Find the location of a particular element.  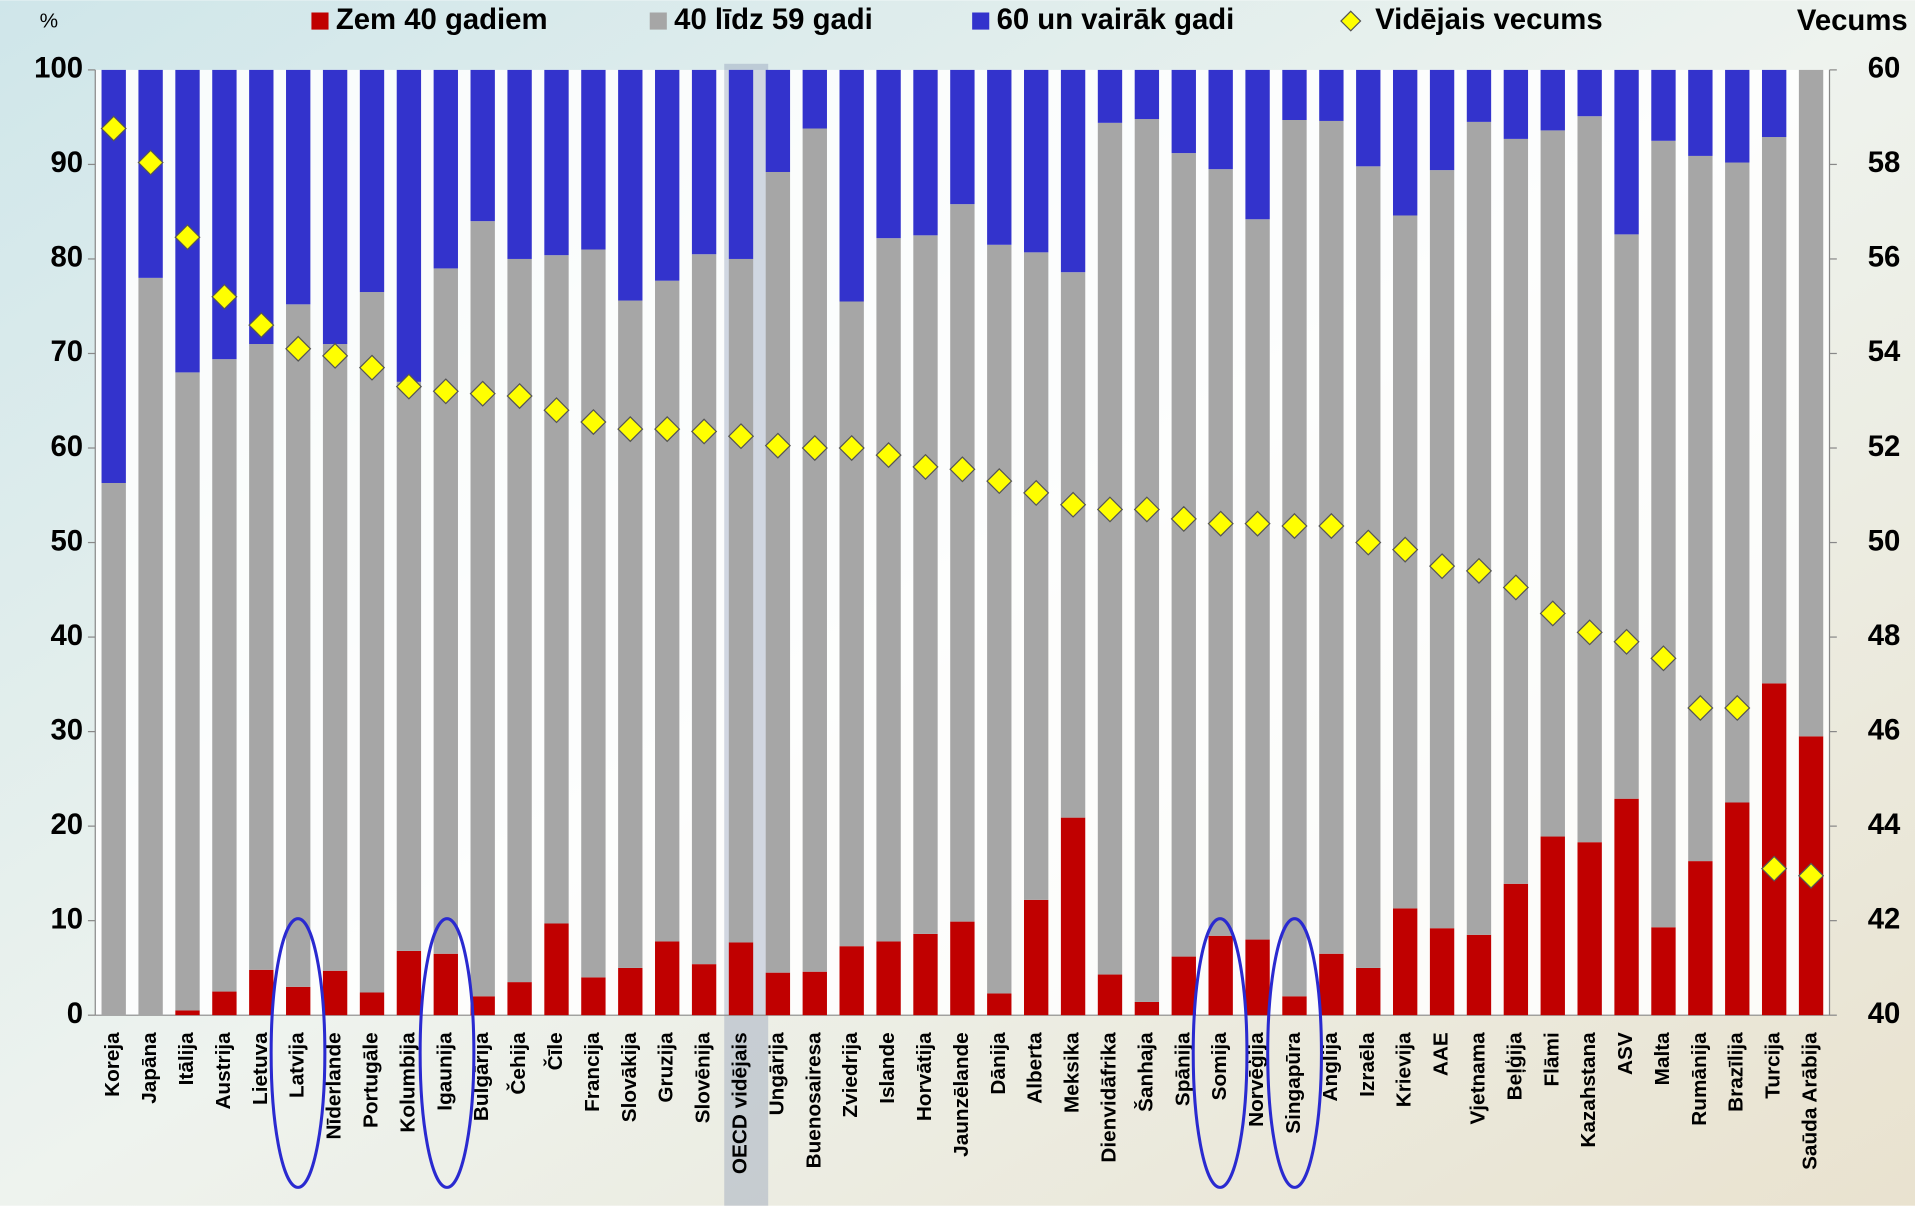

x-tick-label: Meksika is located at coordinates (1072, 1072).